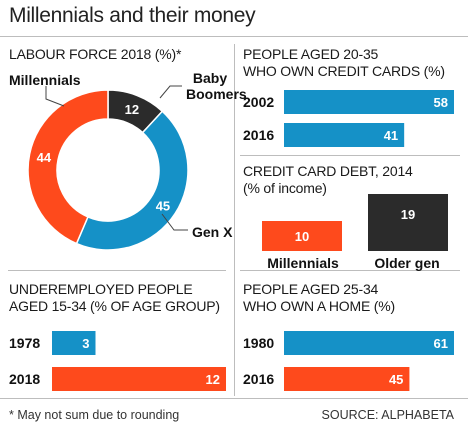  Describe the element at coordinates (407, 263) in the screenshot. I see `debt-cat-older-gen: Older gen` at that location.